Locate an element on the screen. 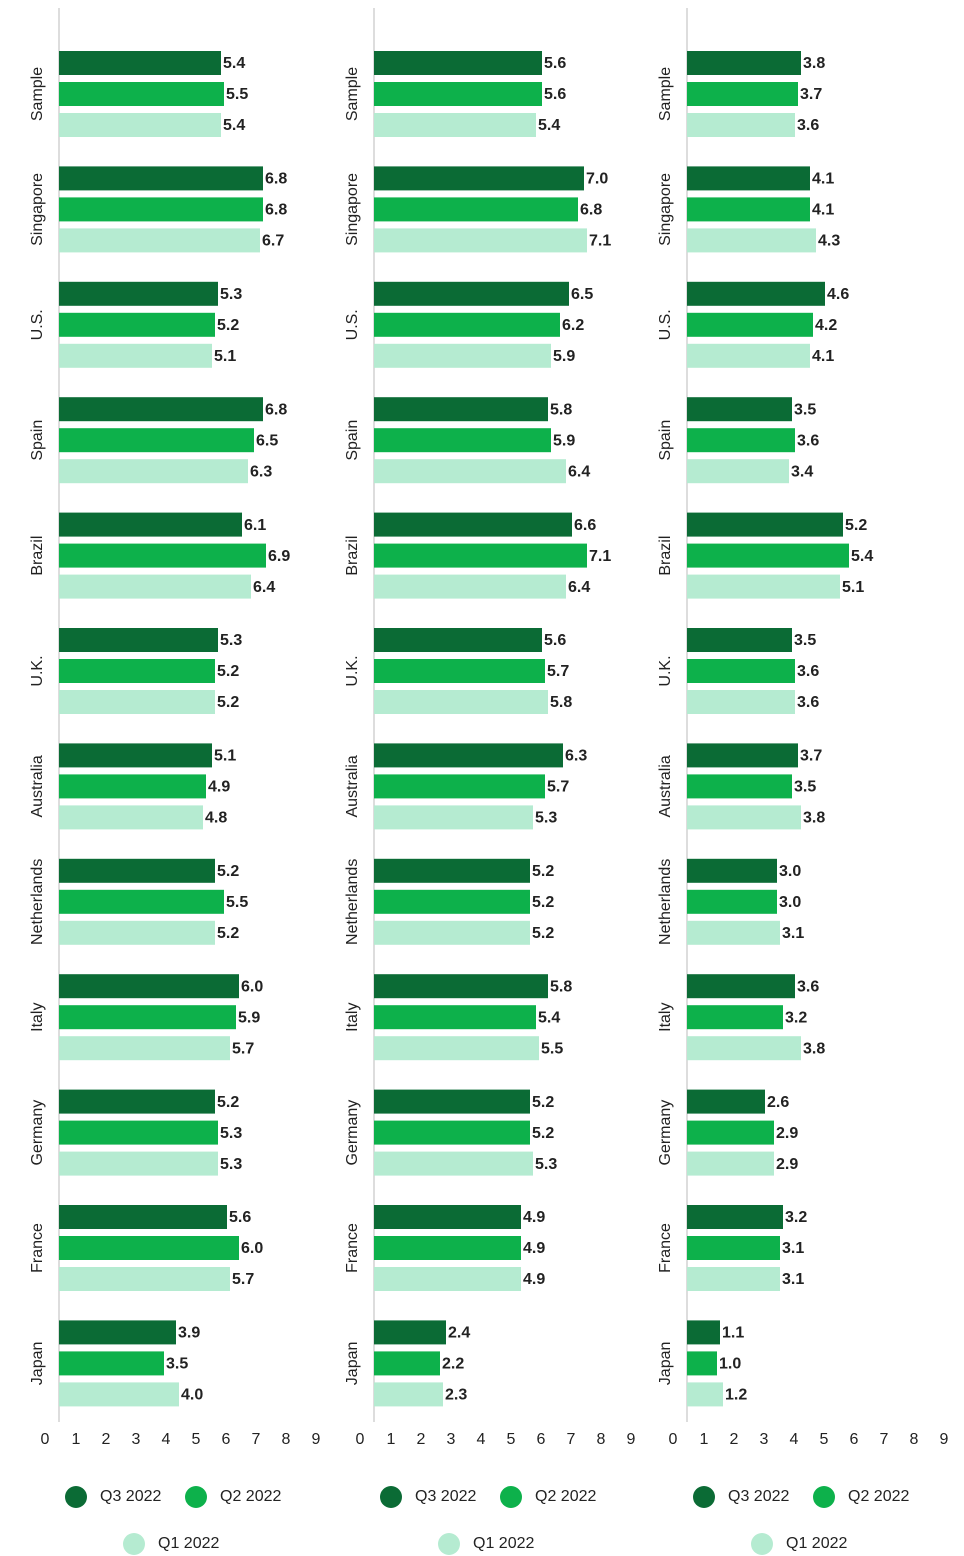 Image resolution: width=964 pixels, height=1556 pixels. category-label: Sample is located at coordinates (37, 94).